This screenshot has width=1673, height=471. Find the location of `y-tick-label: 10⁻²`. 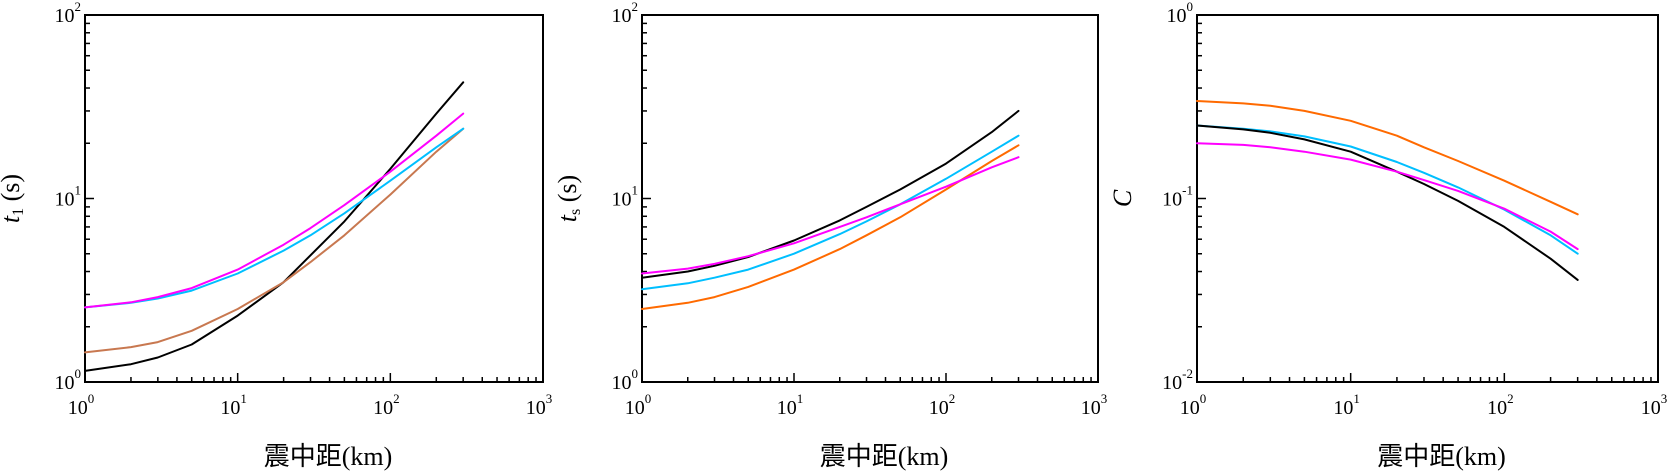

y-tick-label: 10⁻² is located at coordinates (1177, 380).